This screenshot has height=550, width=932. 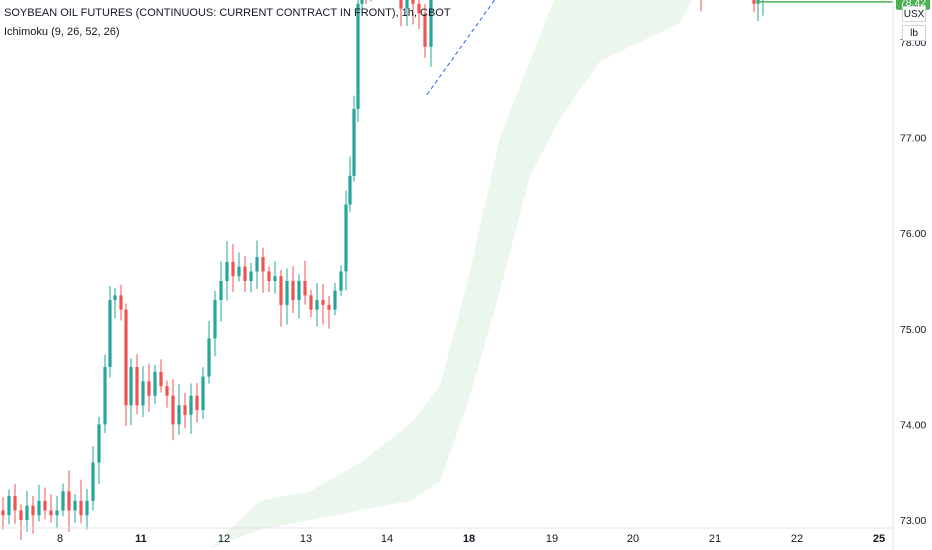 I want to click on indicator-label: Ichimoku (9, 26, 52, 26), so click(x=62, y=32).